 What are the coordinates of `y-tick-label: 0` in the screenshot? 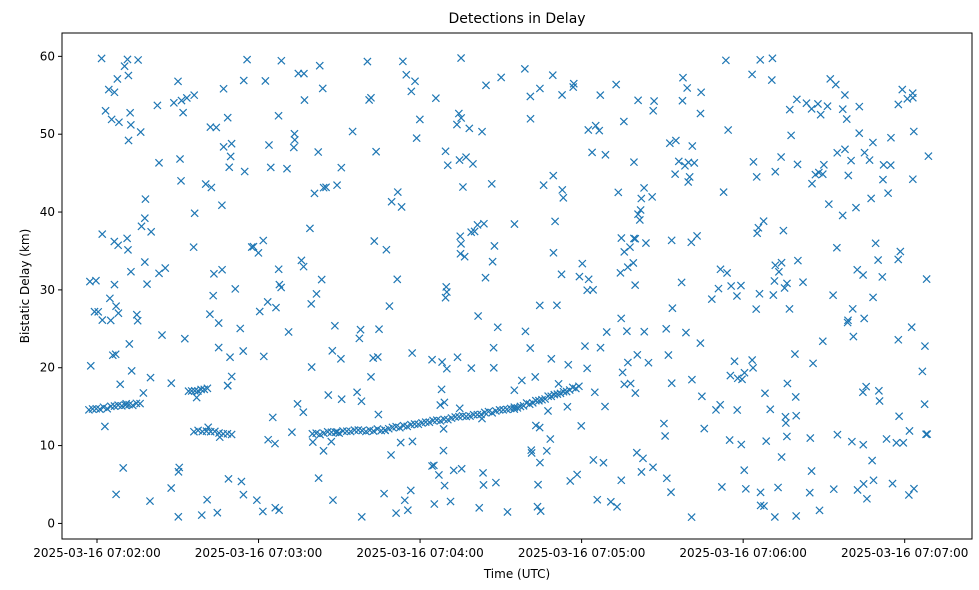 It's located at (51, 523).